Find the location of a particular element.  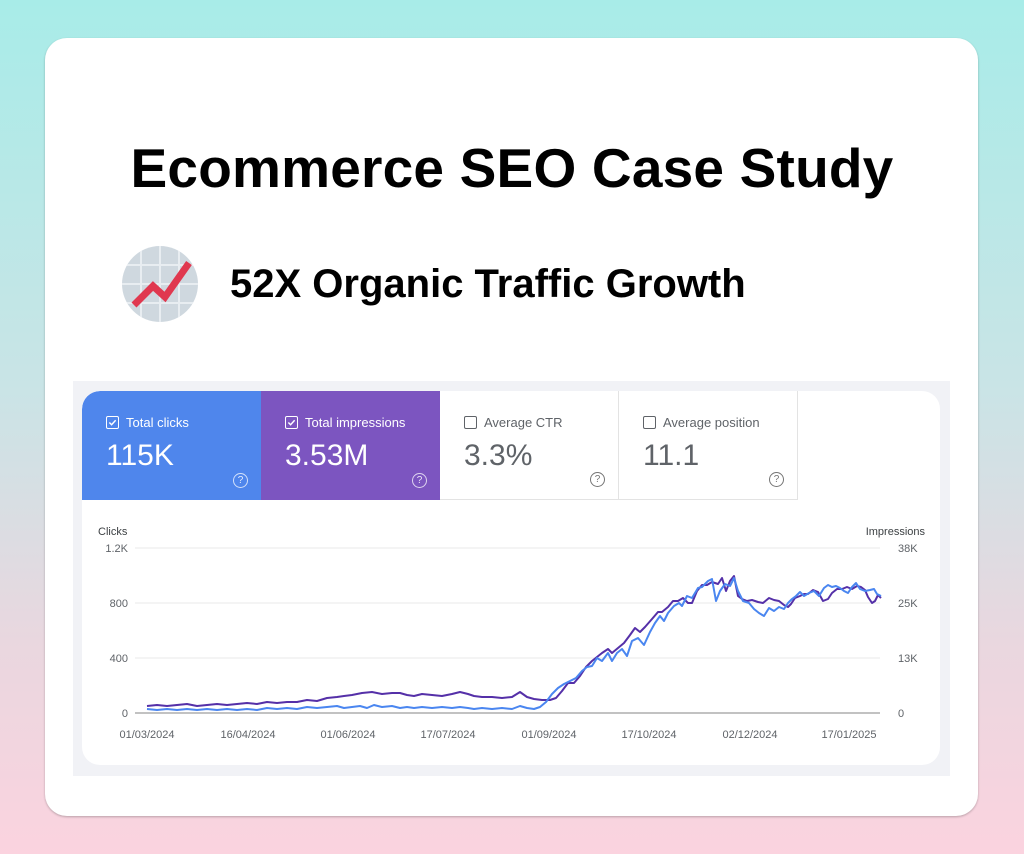

impressions-line is located at coordinates (514, 641).